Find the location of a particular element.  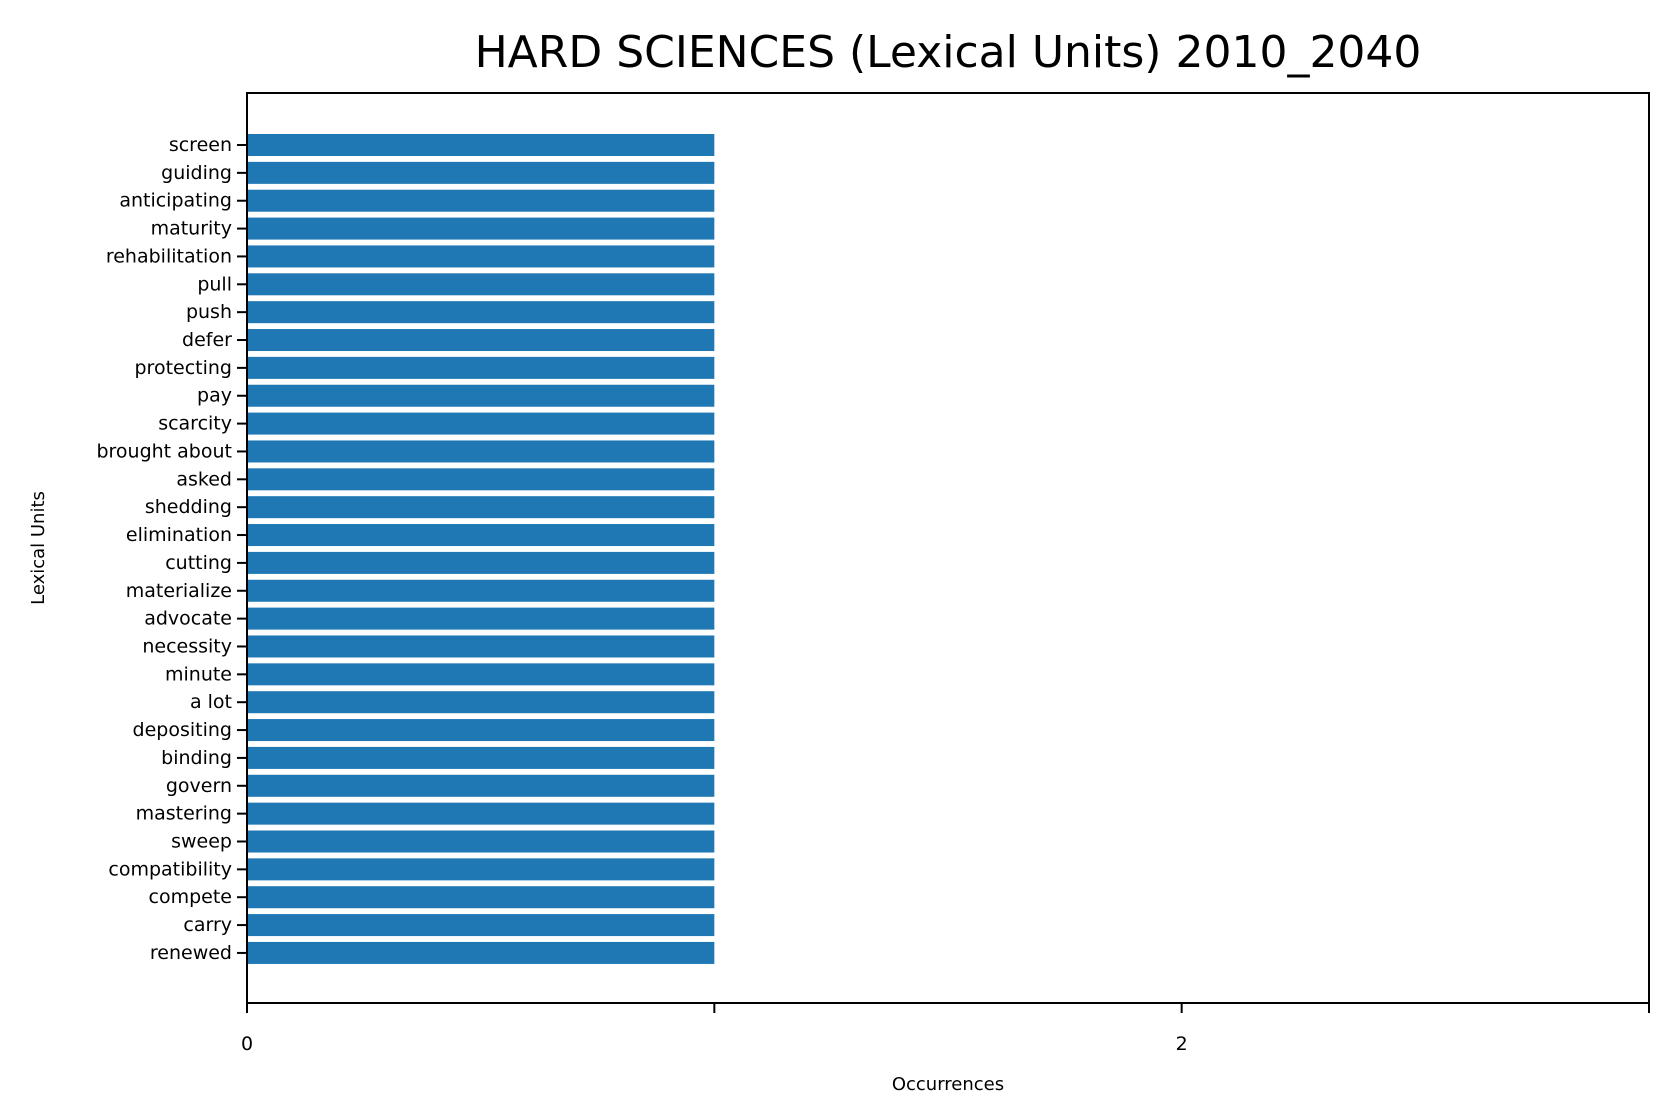

bar-cutting is located at coordinates (481, 562).